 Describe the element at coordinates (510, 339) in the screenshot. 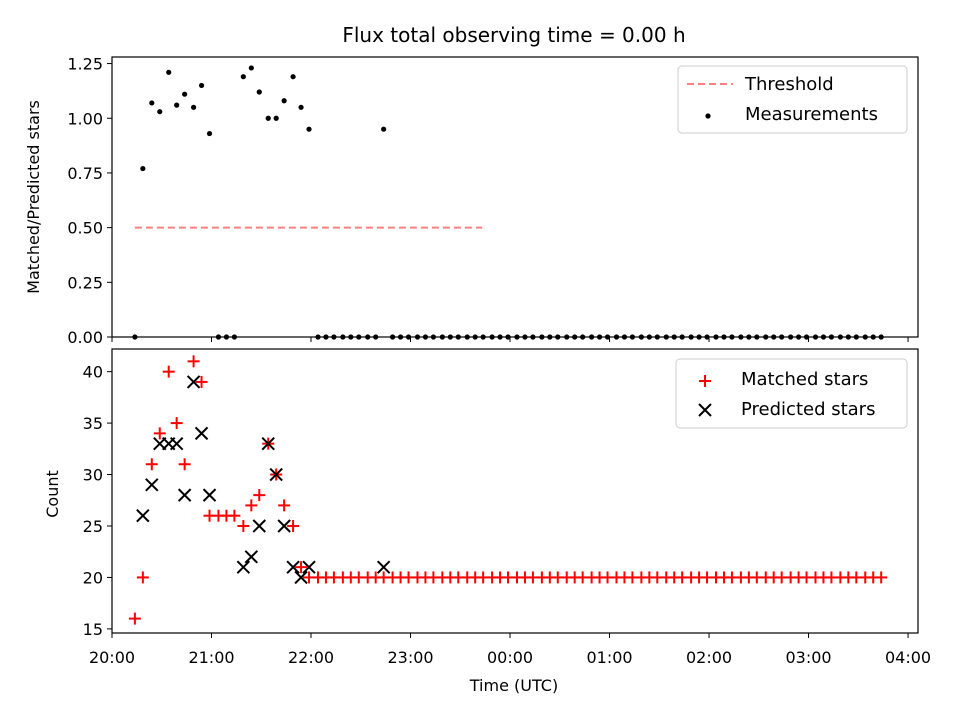

I see `top-x-ticks` at that location.